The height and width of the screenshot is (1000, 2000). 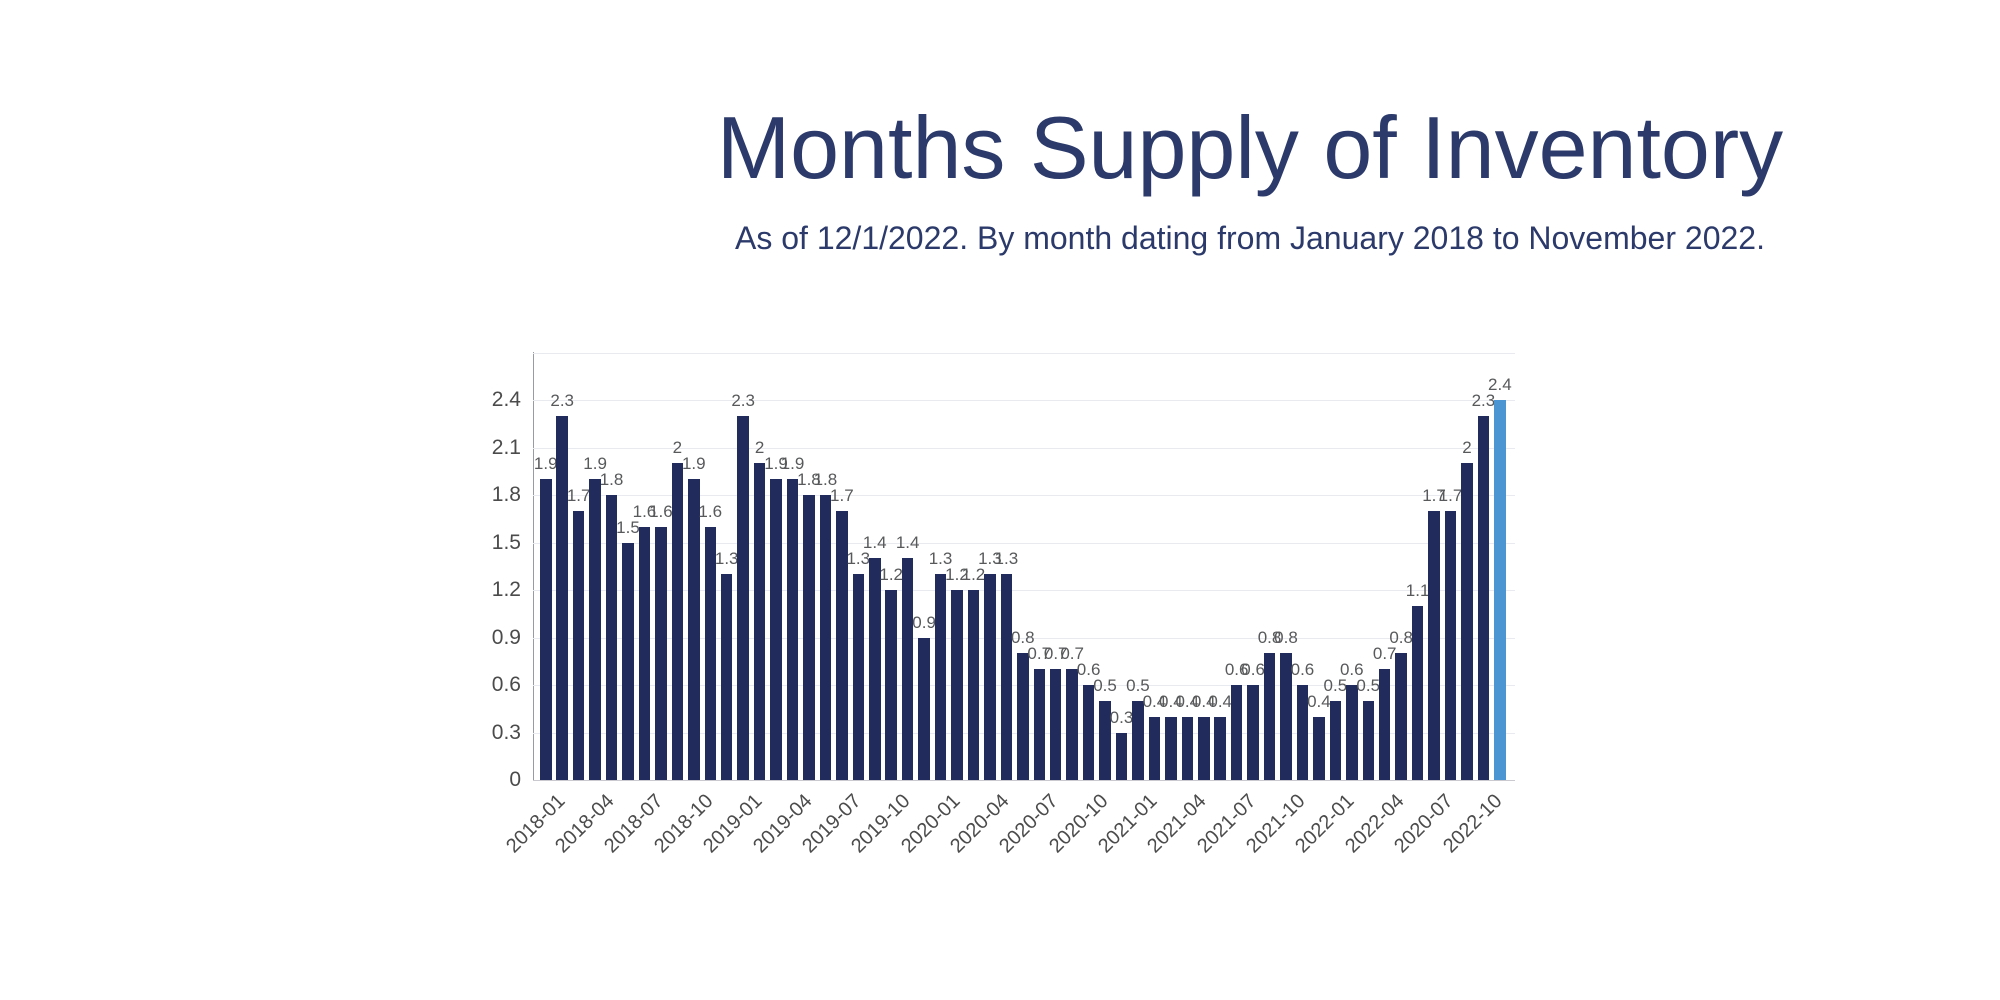 I want to click on y-axis-tick-label: 0, so click(x=515, y=779).